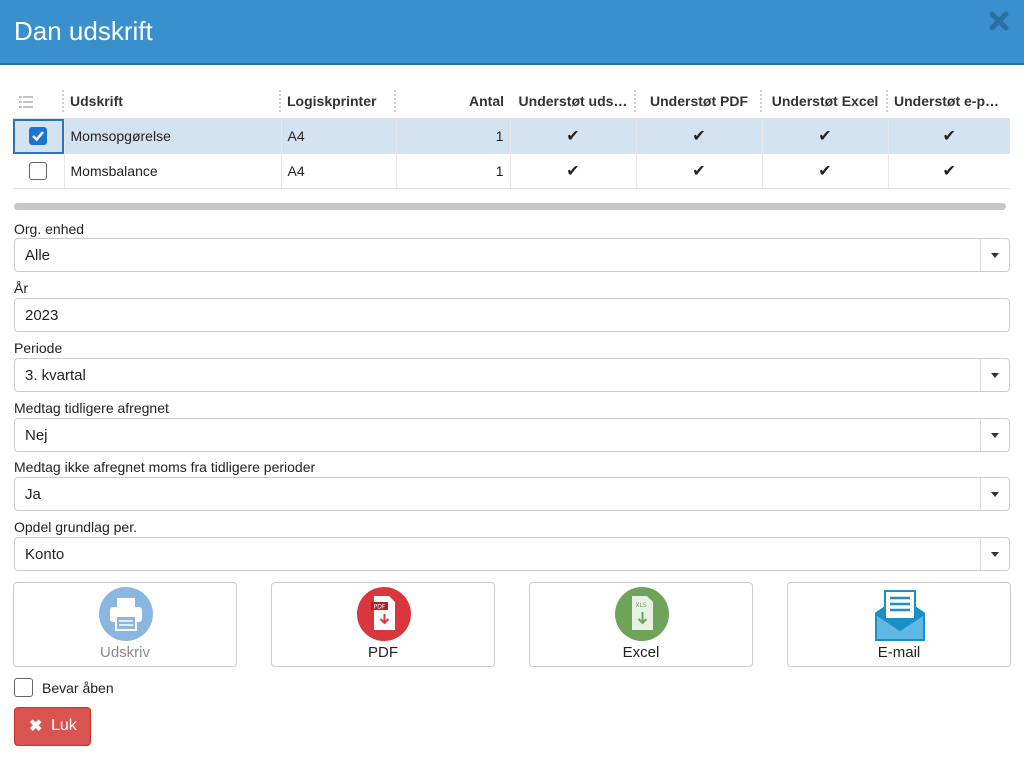  I want to click on split-select: Konto, so click(512, 554).